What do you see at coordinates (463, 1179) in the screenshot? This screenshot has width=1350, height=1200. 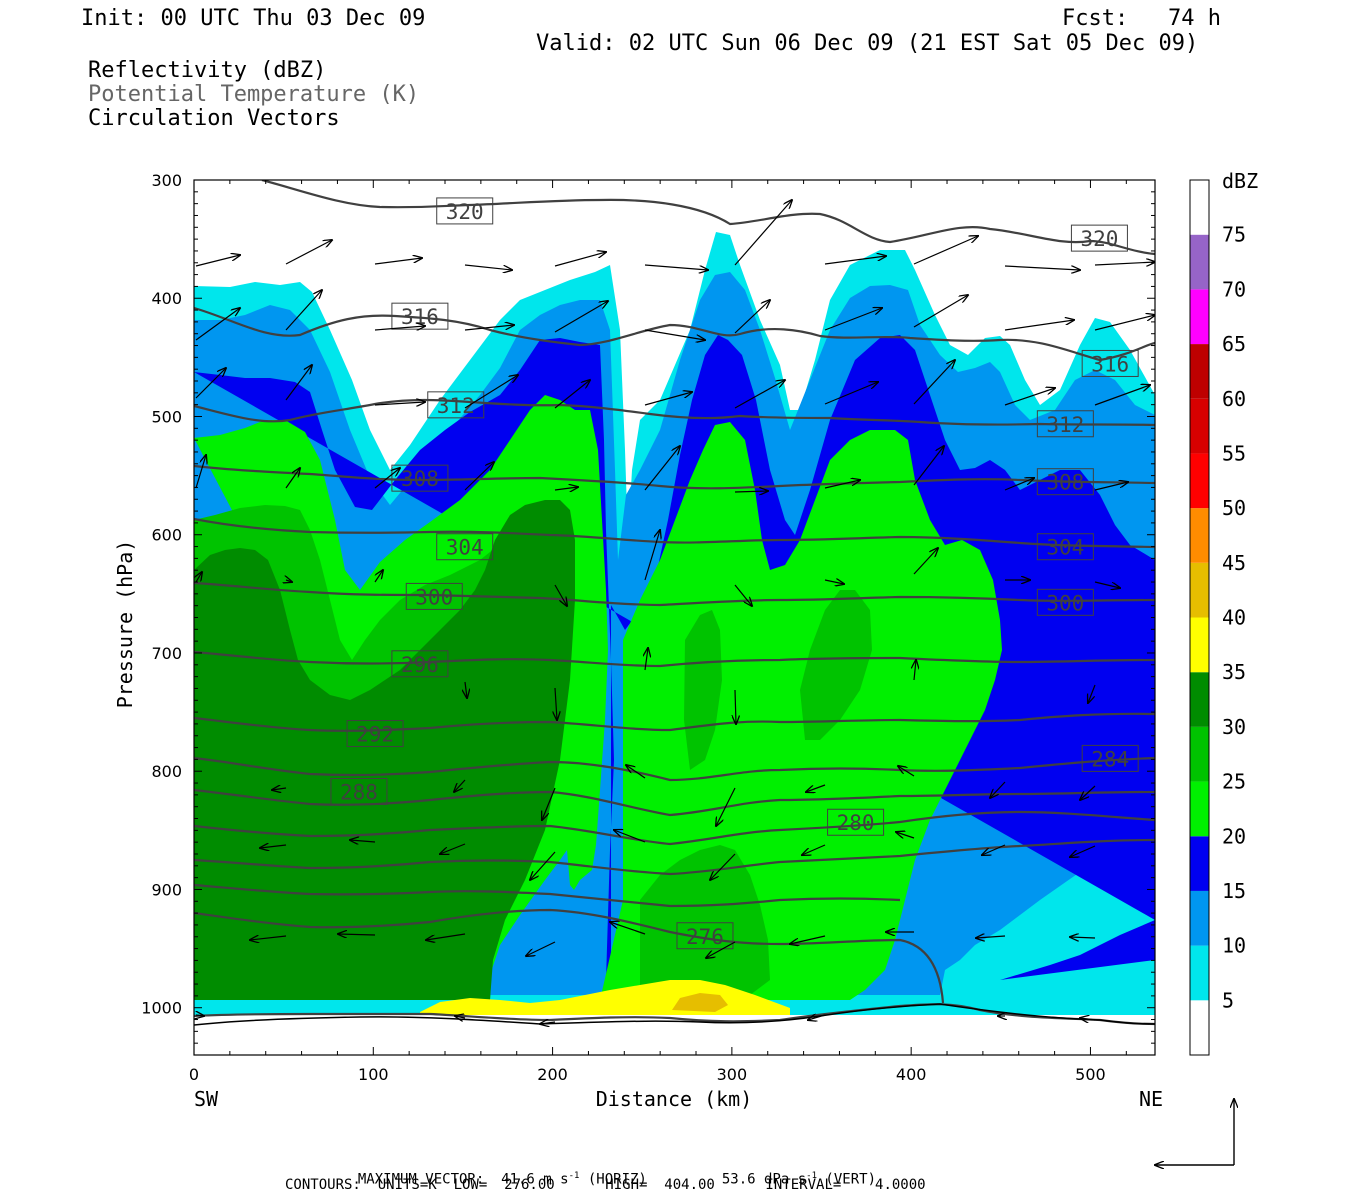 I see `max-vector-horiz: MAXIMUM VECTOR: 41.6 m s` at bounding box center [463, 1179].